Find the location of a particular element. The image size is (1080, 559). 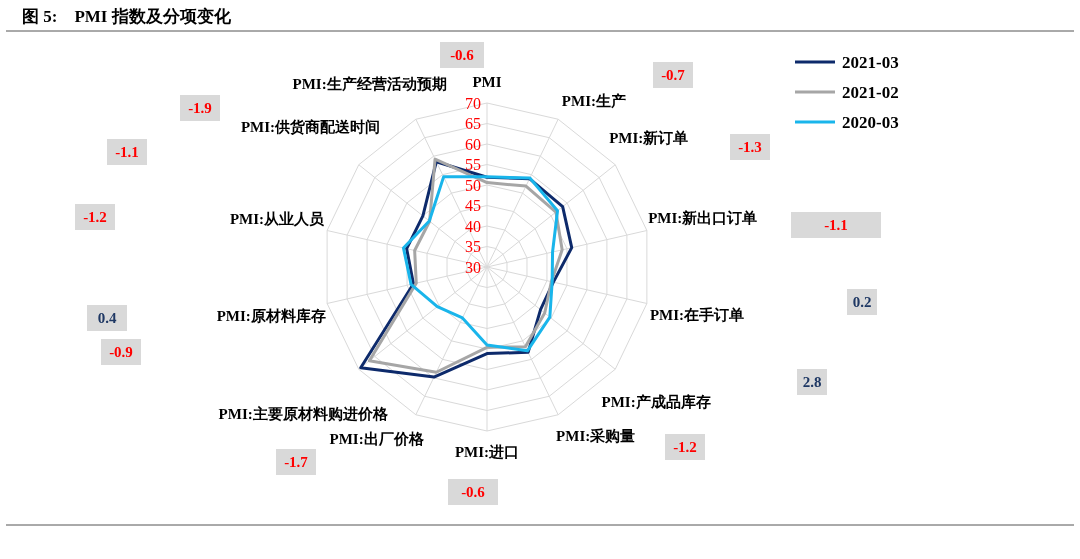

text: 2.8 is located at coordinates (812, 382).